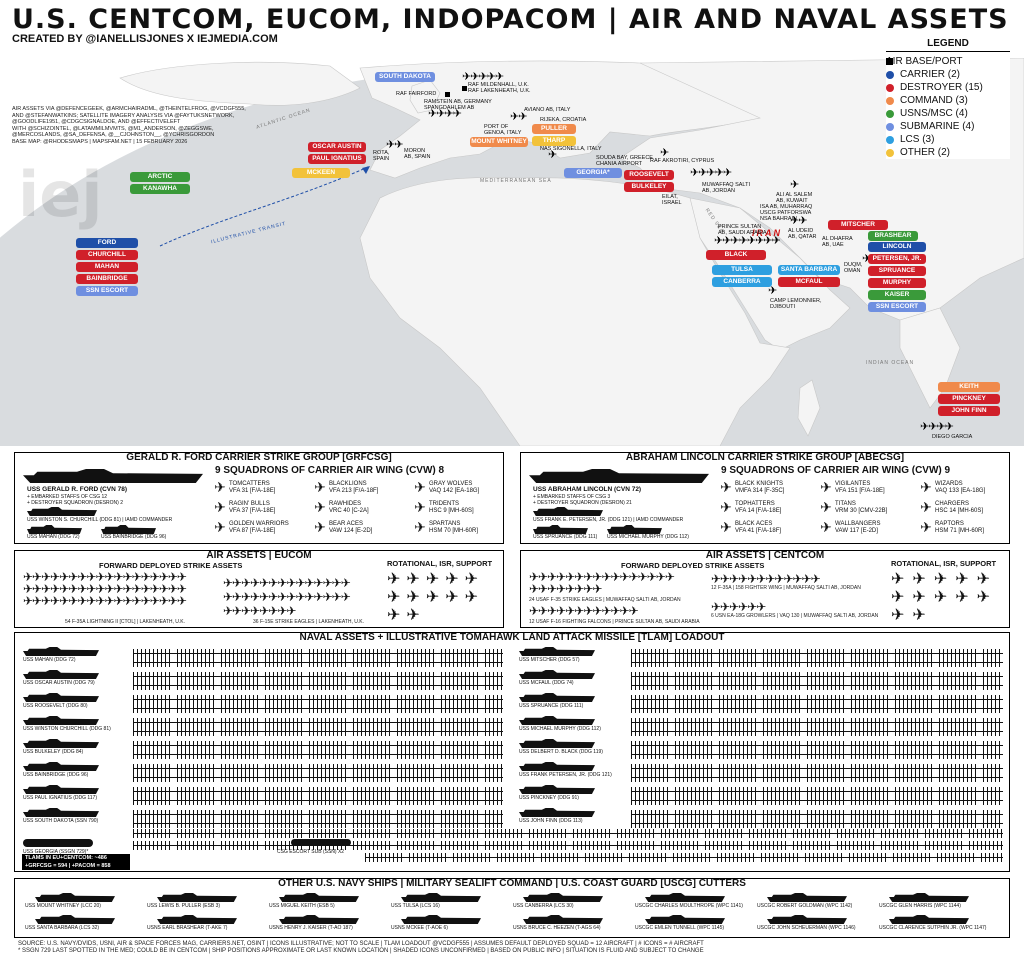  What do you see at coordinates (518, 117) in the screenshot?
I see `aviano-aircraft-icons: ✈✈` at bounding box center [518, 117].